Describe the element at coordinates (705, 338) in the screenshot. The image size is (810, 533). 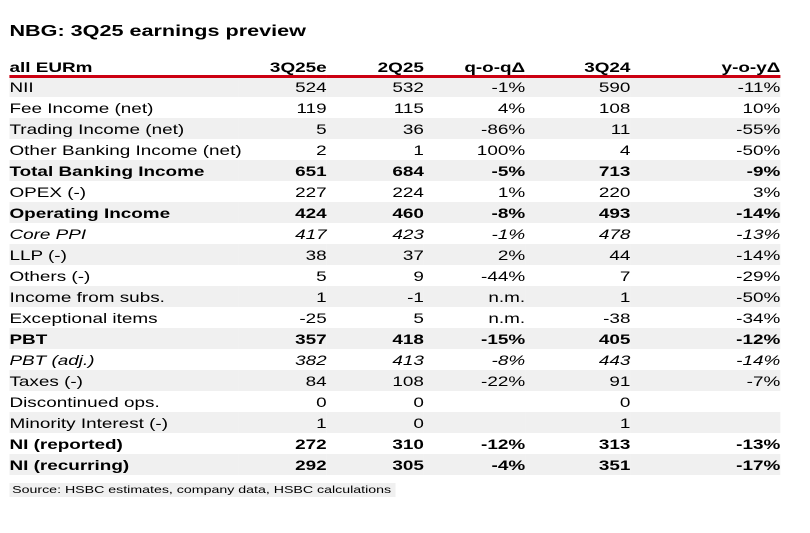
I see `cell-yoy: -12%` at that location.